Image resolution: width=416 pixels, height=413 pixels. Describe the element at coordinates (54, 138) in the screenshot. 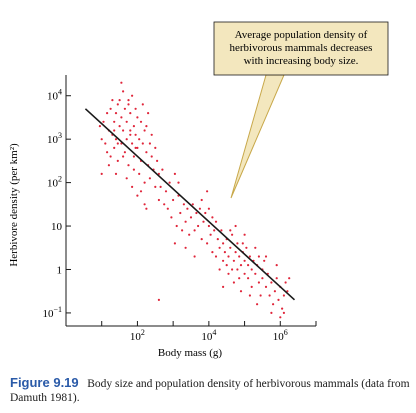

I see `y-tick-label: 10³` at that location.